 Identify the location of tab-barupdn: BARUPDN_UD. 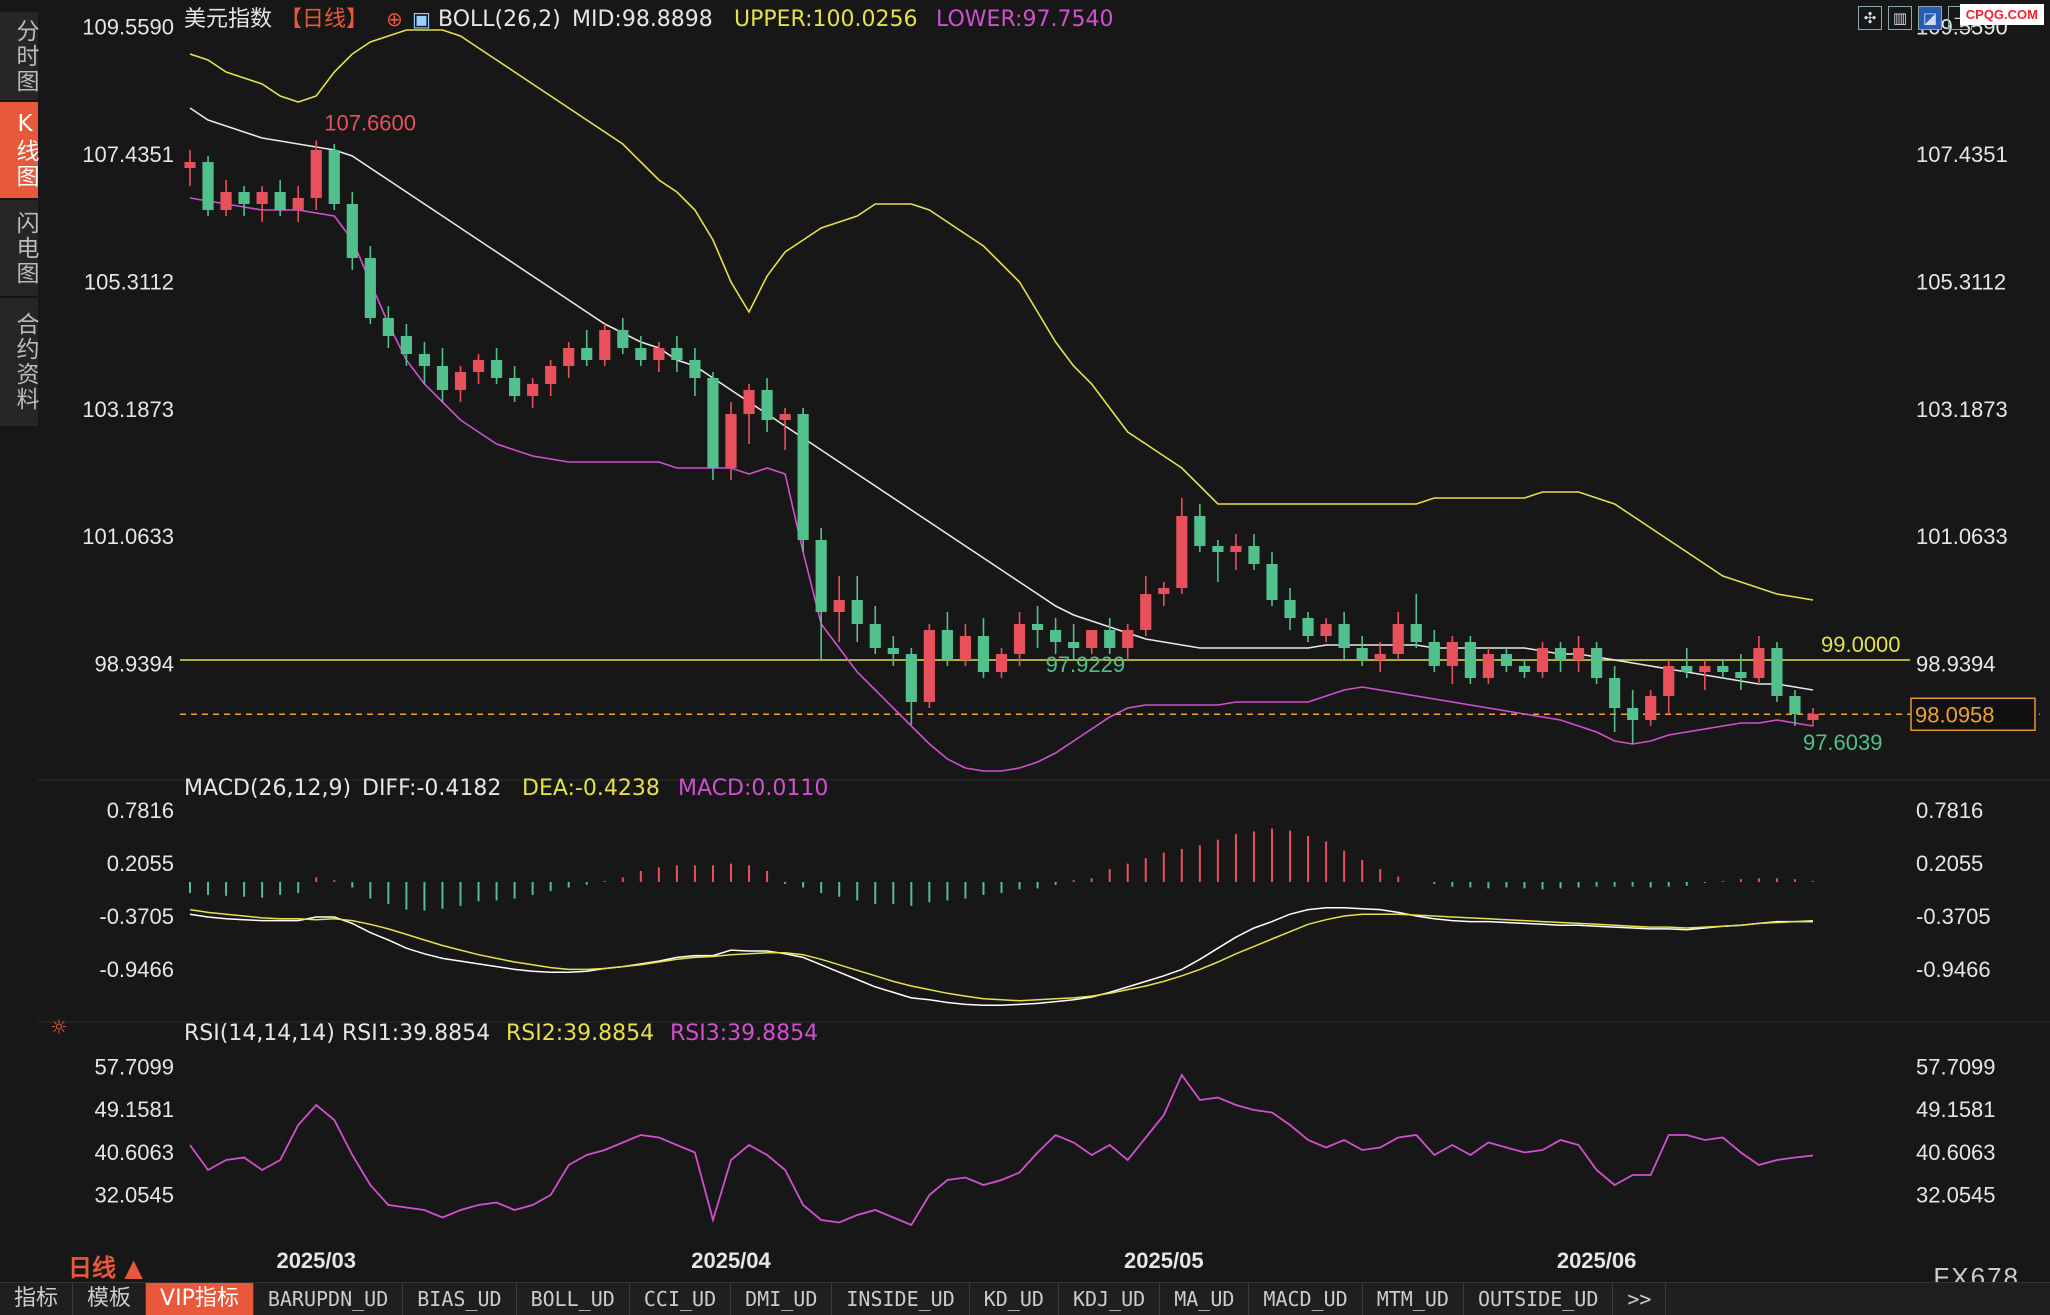
(329, 1299).